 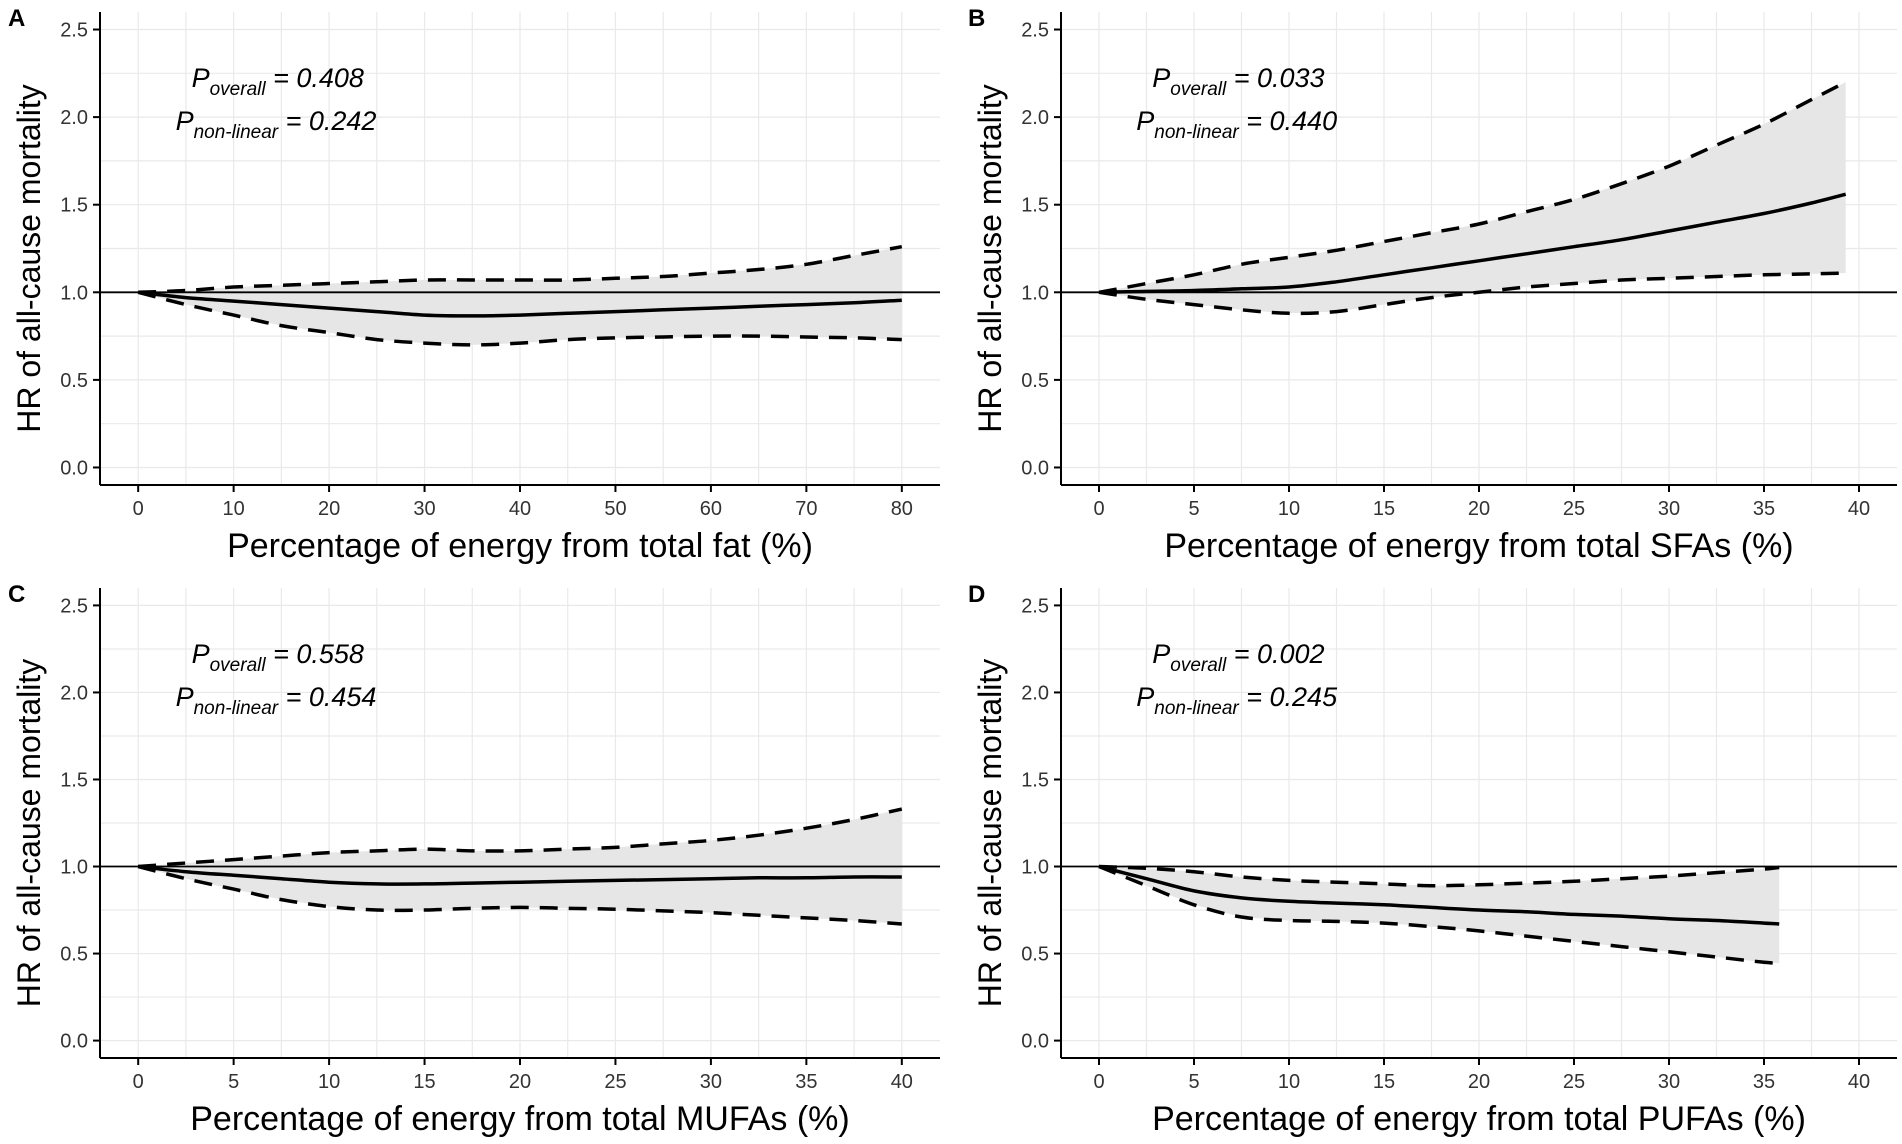 I want to click on panel-letter: B, so click(x=976, y=18).